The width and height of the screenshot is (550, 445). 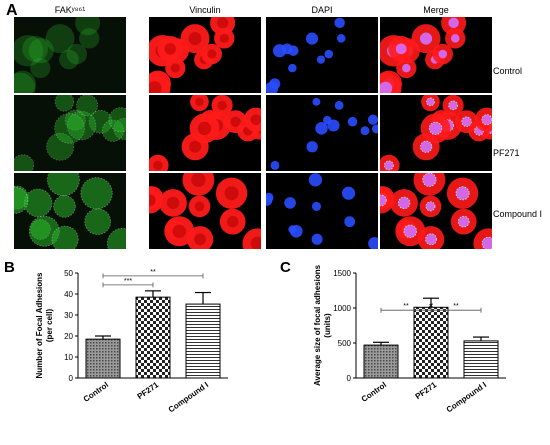 What do you see at coordinates (68, 315) in the screenshot?
I see `y-tick-label: 30` at bounding box center [68, 315].